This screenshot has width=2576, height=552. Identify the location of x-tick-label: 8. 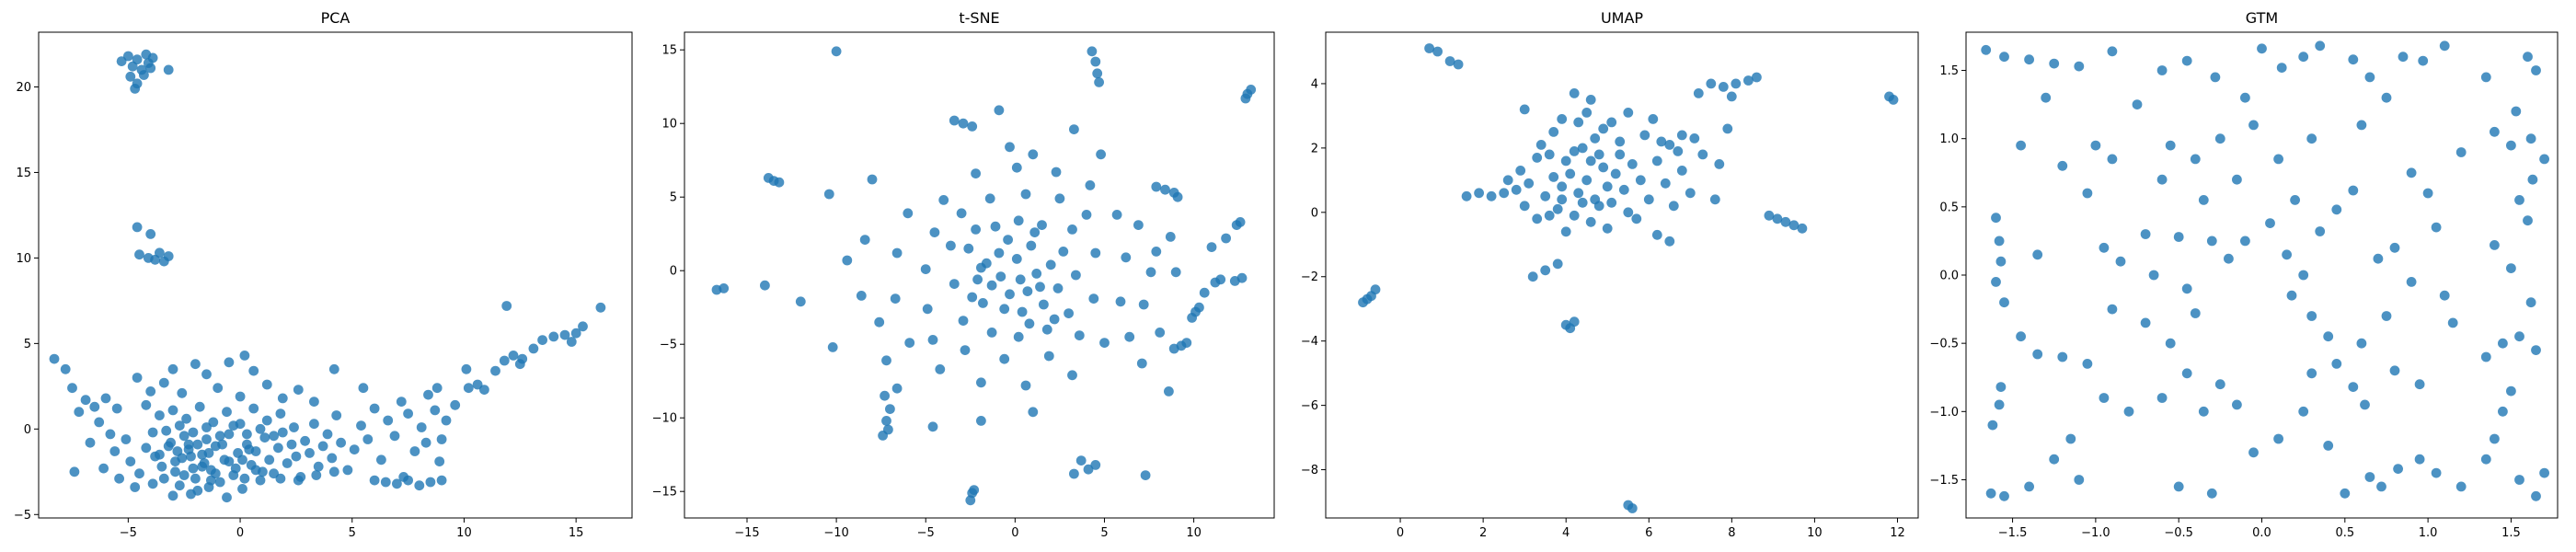
(1731, 533).